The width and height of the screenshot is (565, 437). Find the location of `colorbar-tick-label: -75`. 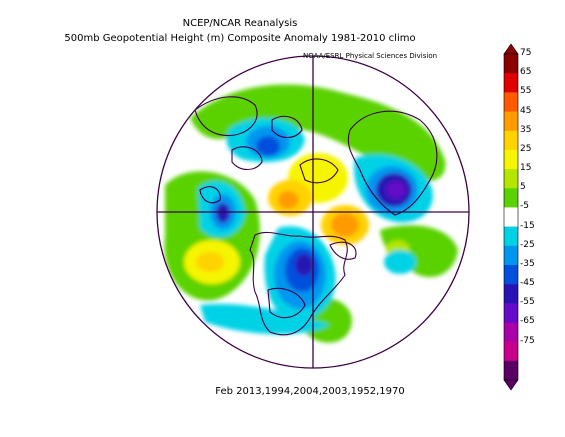

colorbar-tick-label: -75 is located at coordinates (527, 340).